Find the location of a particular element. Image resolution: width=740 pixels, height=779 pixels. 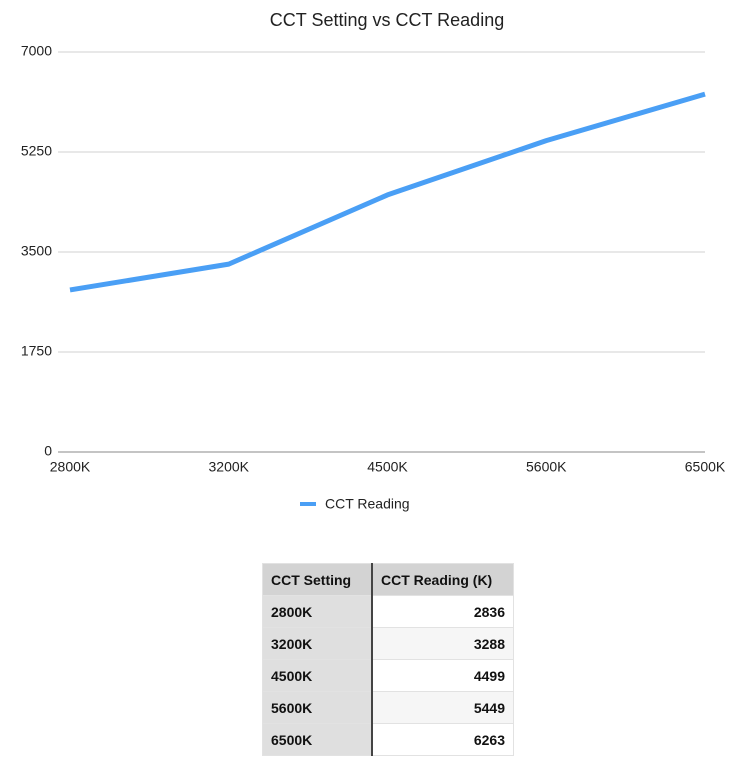

table-row: 4500K 4499 is located at coordinates (388, 675).